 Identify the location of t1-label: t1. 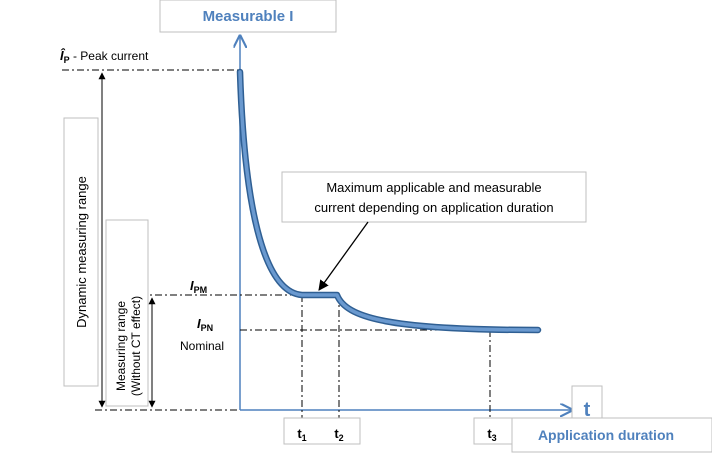
(301, 434).